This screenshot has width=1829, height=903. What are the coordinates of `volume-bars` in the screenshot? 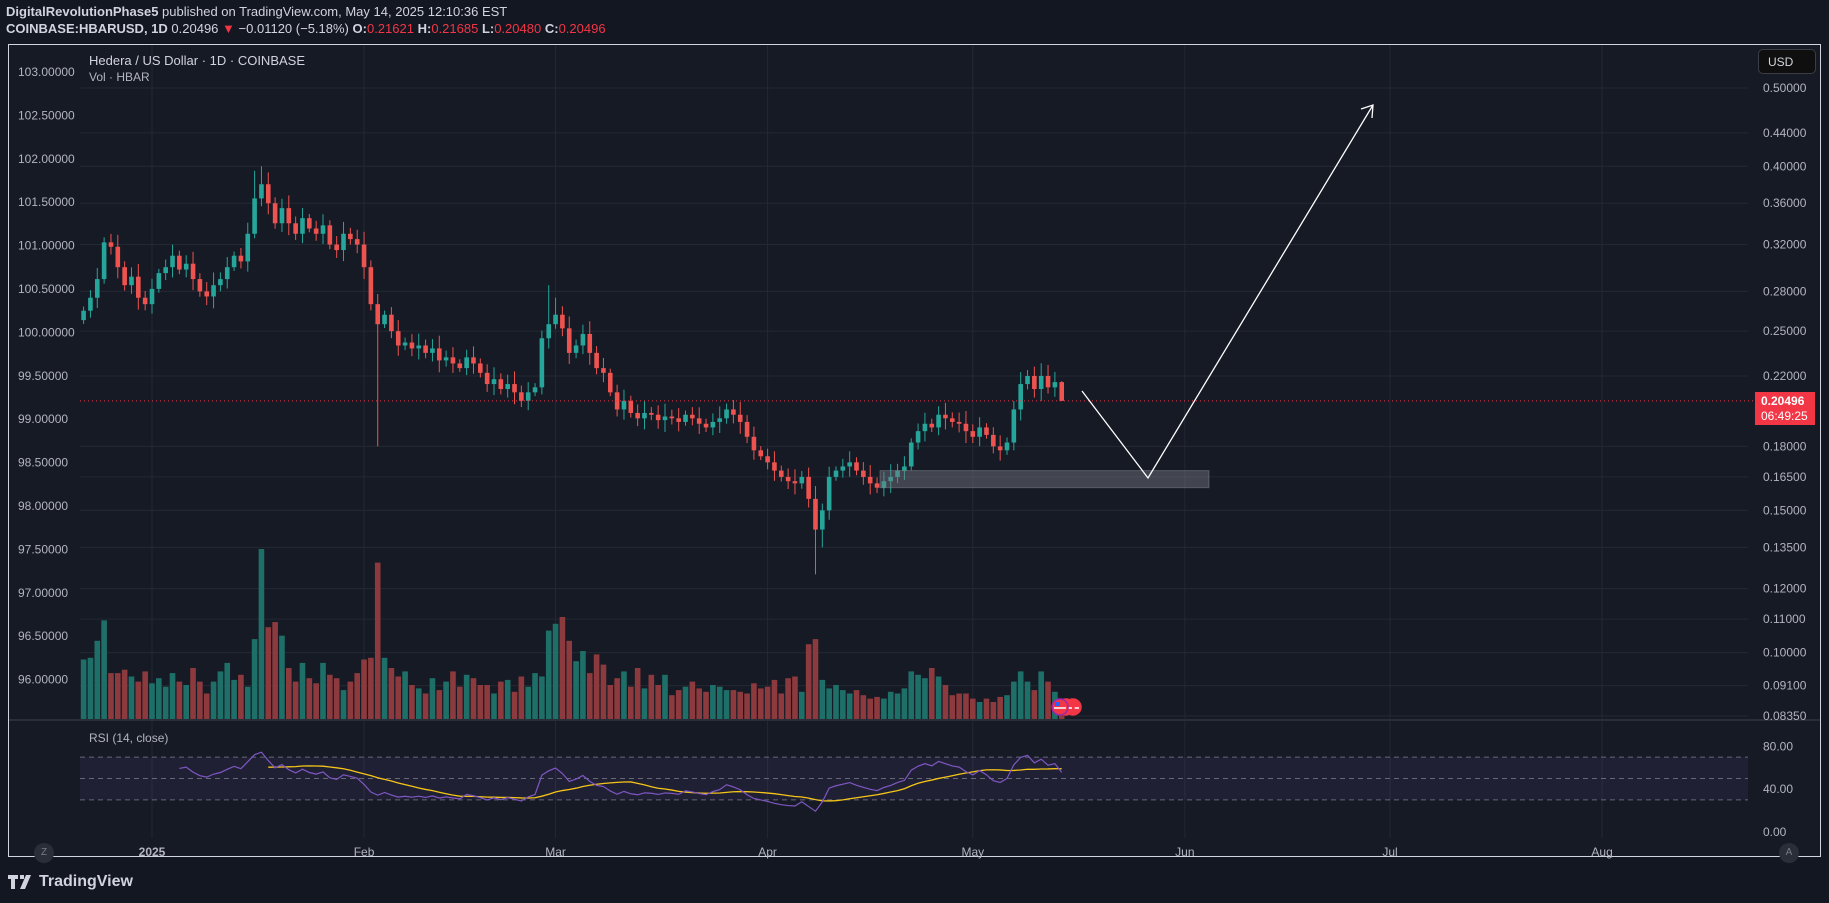 It's located at (572, 634).